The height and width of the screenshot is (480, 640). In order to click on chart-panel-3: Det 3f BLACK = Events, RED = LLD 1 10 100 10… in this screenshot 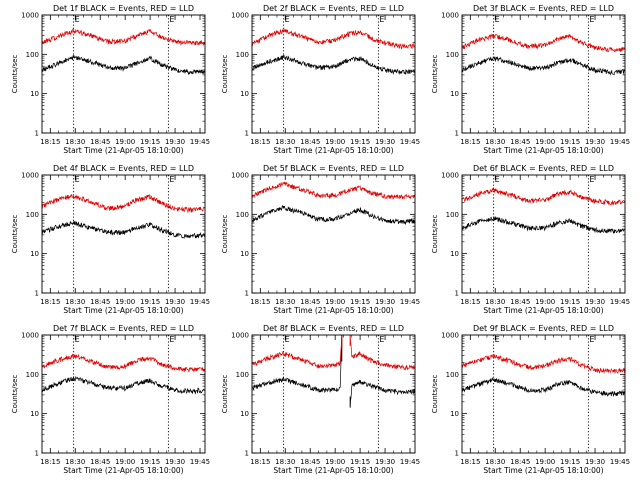, I will do `click(530, 79)`.